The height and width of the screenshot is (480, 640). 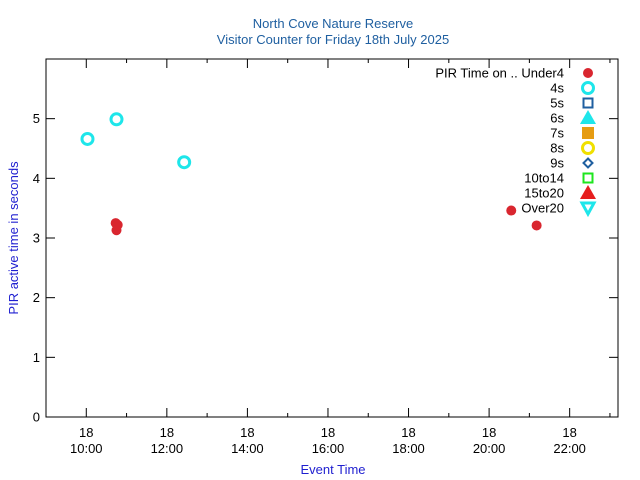 I want to click on legend-label: 9s, so click(x=557, y=163).